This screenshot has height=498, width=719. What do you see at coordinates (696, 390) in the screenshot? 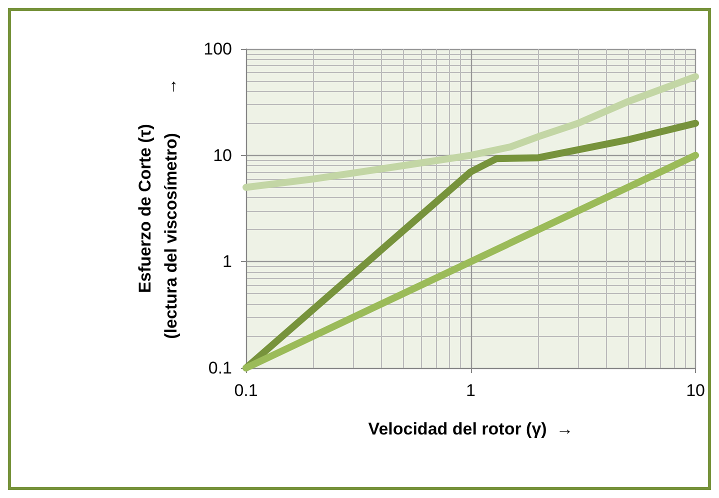
I see `x-tick-label: 10` at bounding box center [696, 390].